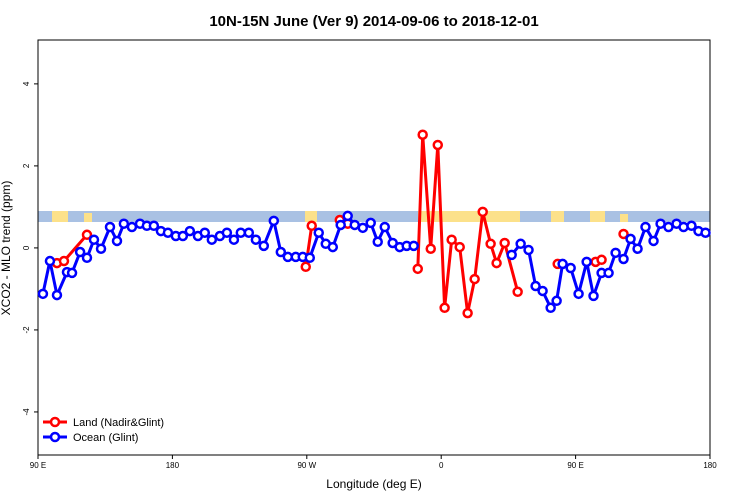 The image size is (750, 500). What do you see at coordinates (373, 484) in the screenshot?
I see `x-axis-label: Longitude (deg E)` at bounding box center [373, 484].